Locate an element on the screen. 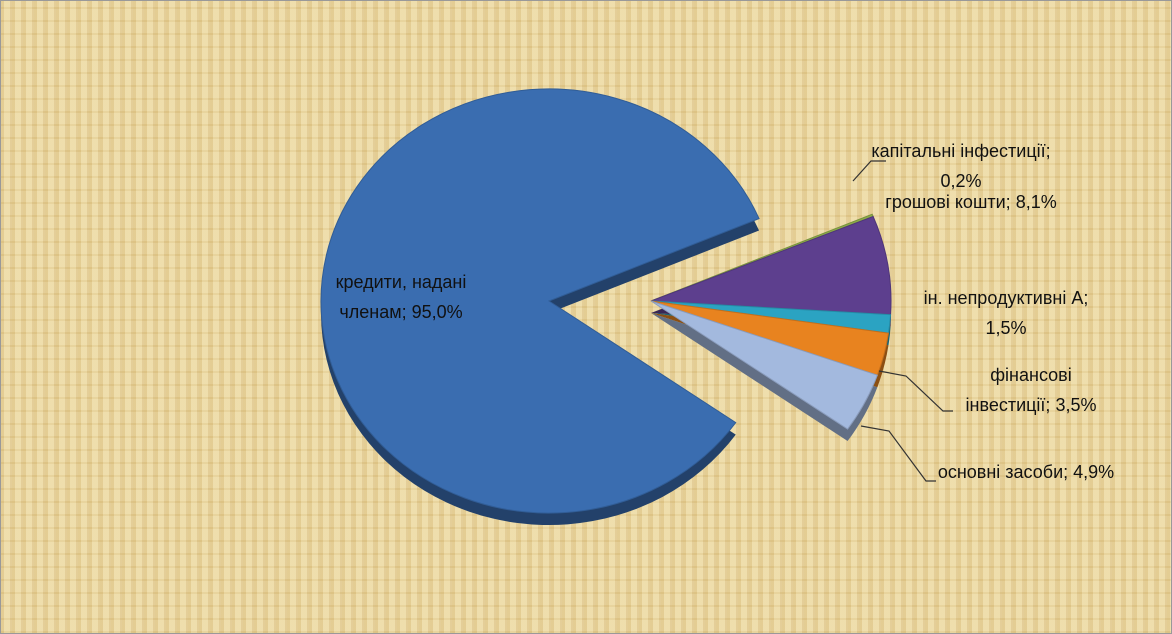 The height and width of the screenshot is (634, 1172). category-label: фінансові інвестиції; is located at coordinates (1018, 390).